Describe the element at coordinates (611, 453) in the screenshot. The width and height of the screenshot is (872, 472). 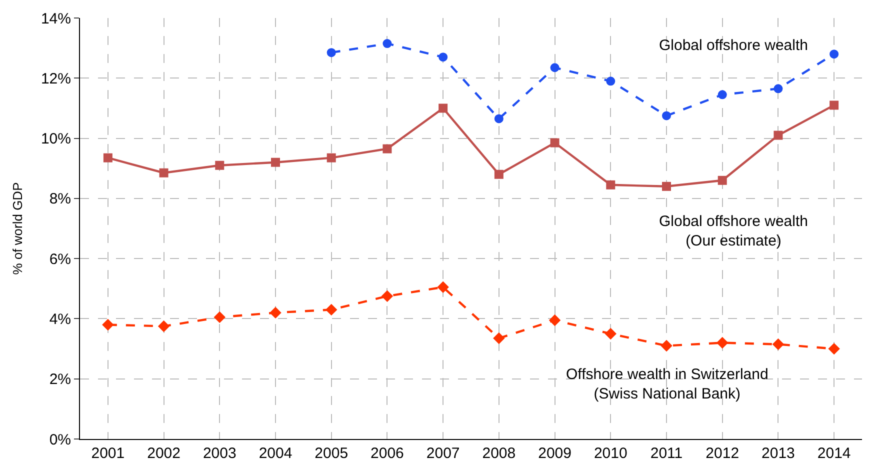
I see `x-tick-label: 2010` at that location.